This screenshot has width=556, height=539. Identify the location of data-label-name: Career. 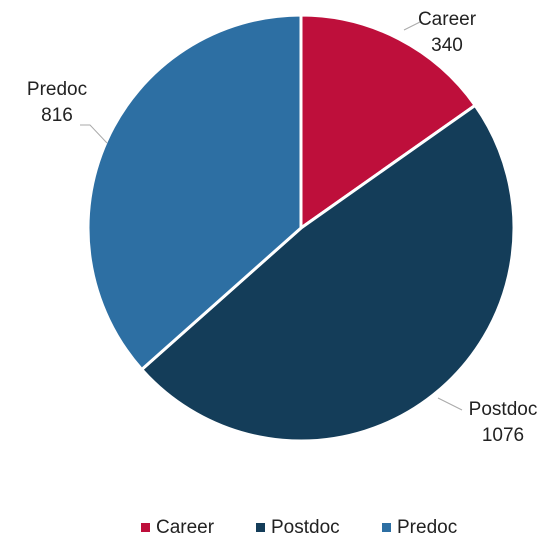
(447, 19).